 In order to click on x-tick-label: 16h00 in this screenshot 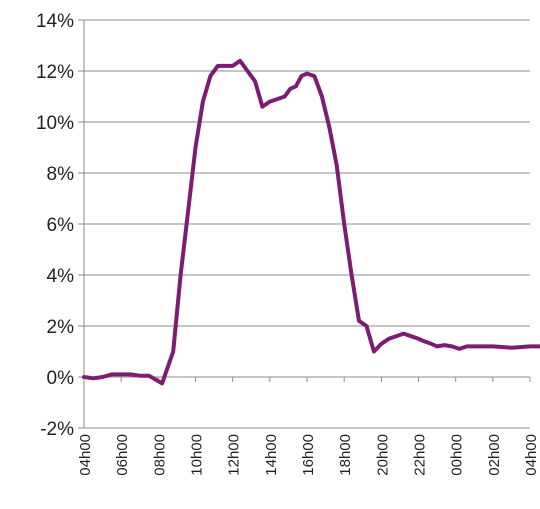, I will do `click(308, 455)`.